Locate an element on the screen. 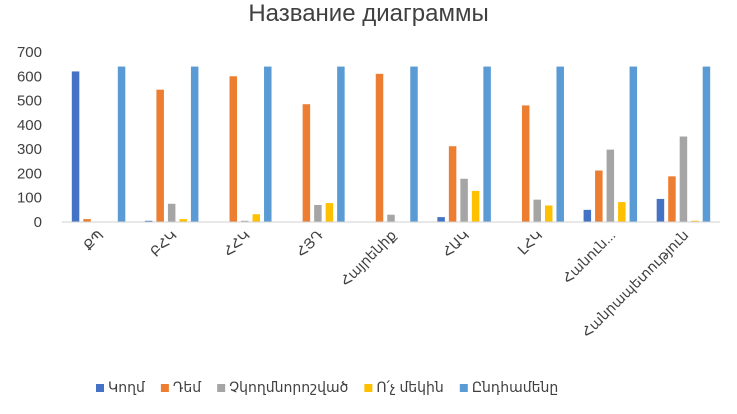 The image size is (737, 414). y-axis: 0 100 200 300 400 500 600 700 is located at coordinates (29, 137).